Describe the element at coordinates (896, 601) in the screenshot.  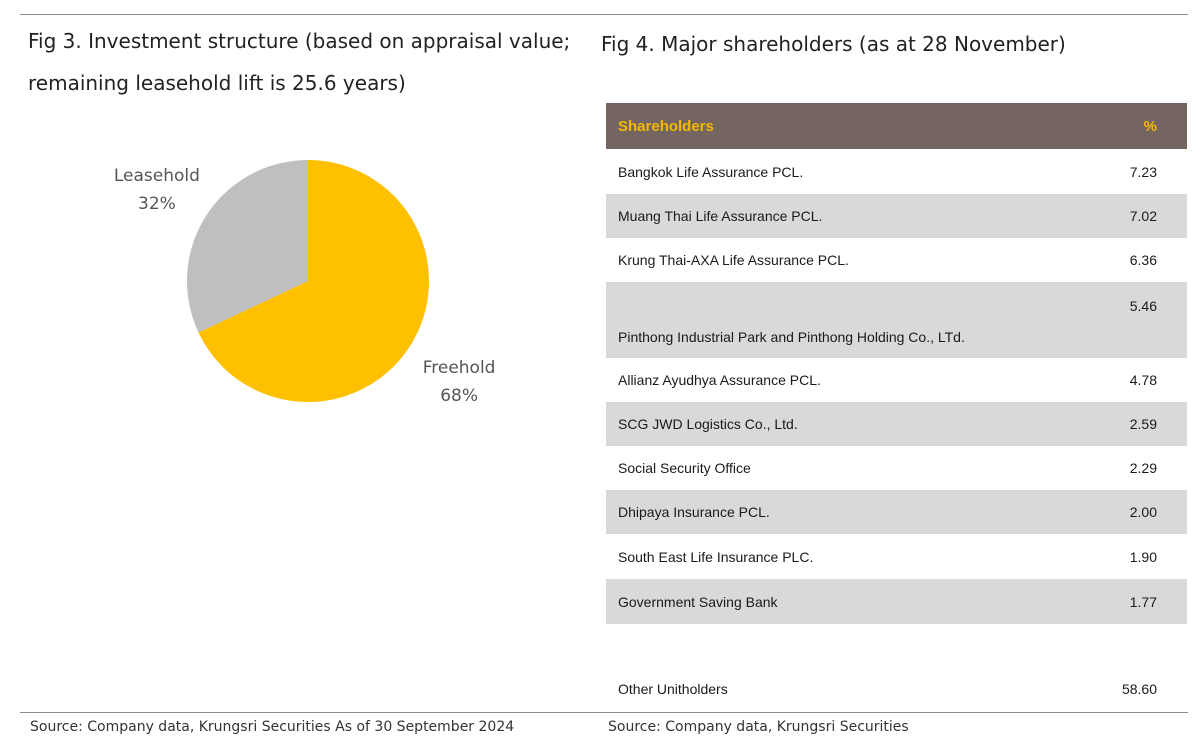
I see `table-row: Government Saving Bank 1.77` at that location.